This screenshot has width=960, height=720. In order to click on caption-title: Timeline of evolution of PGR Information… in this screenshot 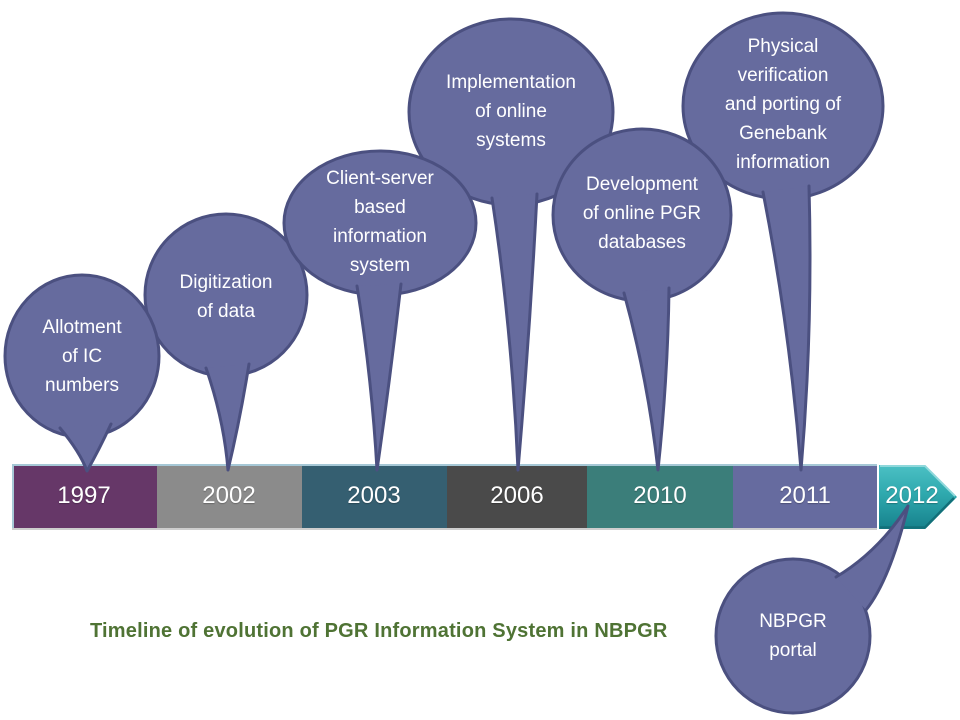, I will do `click(379, 631)`.